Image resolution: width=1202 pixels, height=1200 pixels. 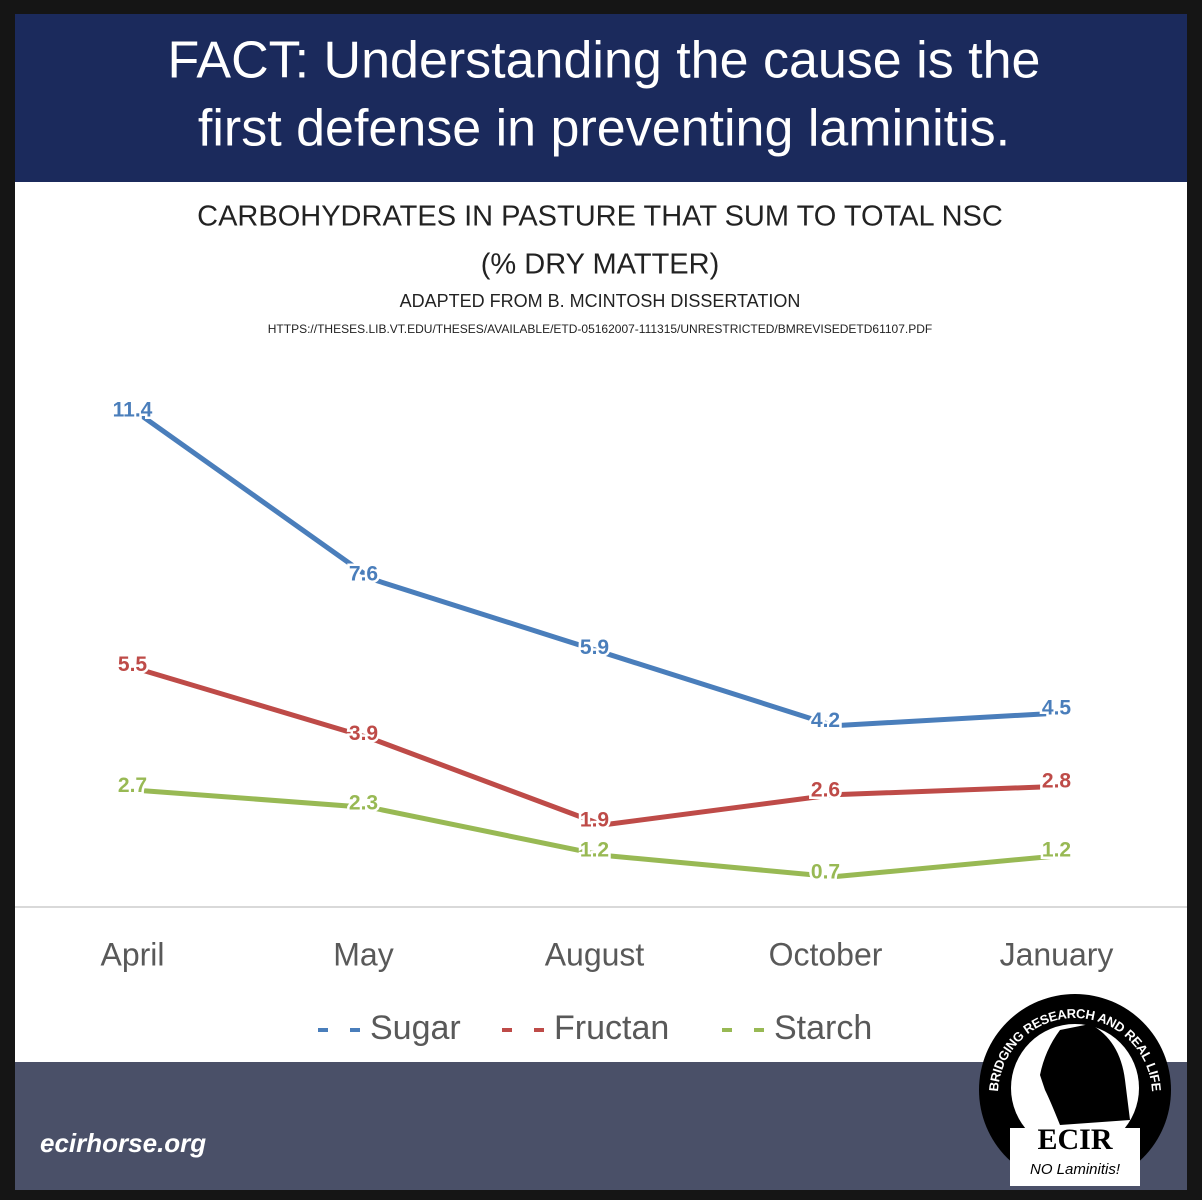 What do you see at coordinates (611, 1028) in the screenshot?
I see `legend-label: Fructan` at bounding box center [611, 1028].